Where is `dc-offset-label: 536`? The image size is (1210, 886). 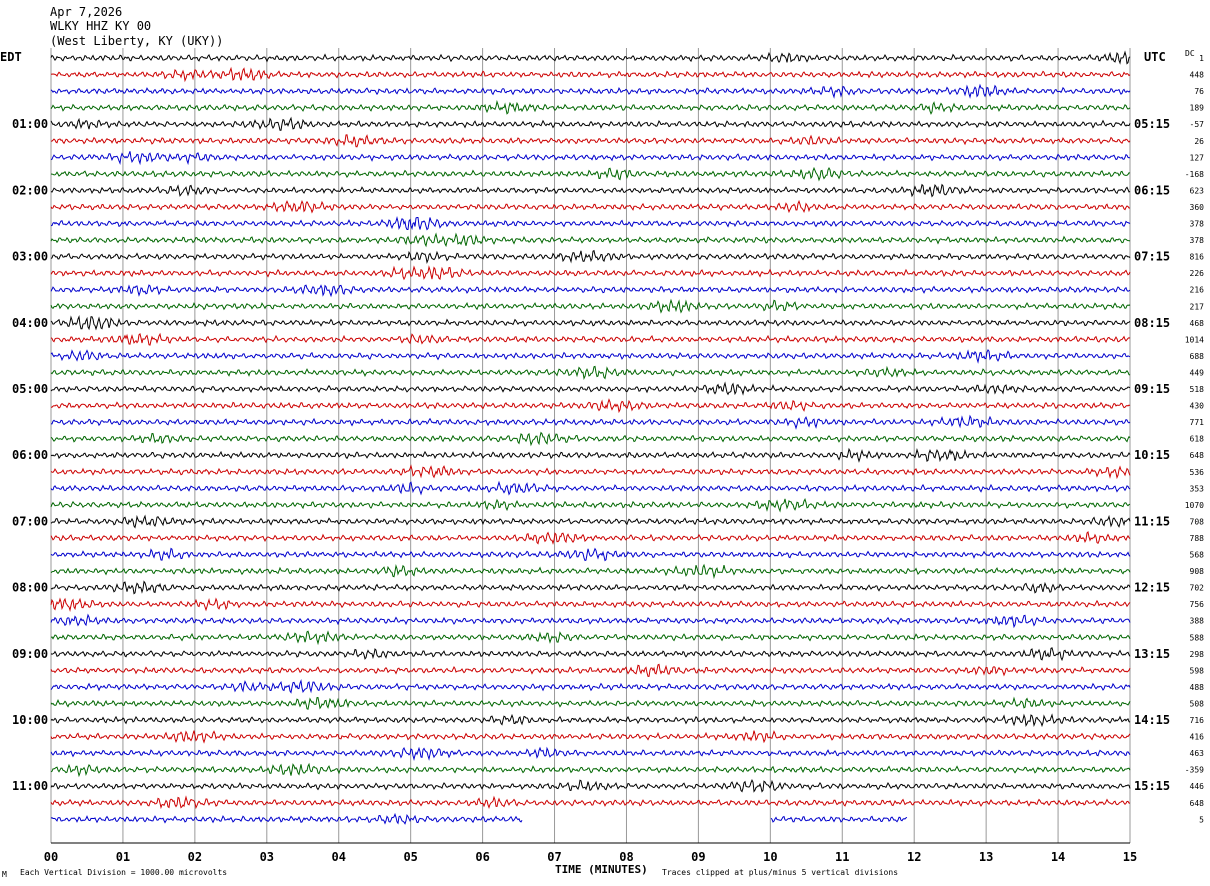 dc-offset-label: 536 is located at coordinates (1197, 472).